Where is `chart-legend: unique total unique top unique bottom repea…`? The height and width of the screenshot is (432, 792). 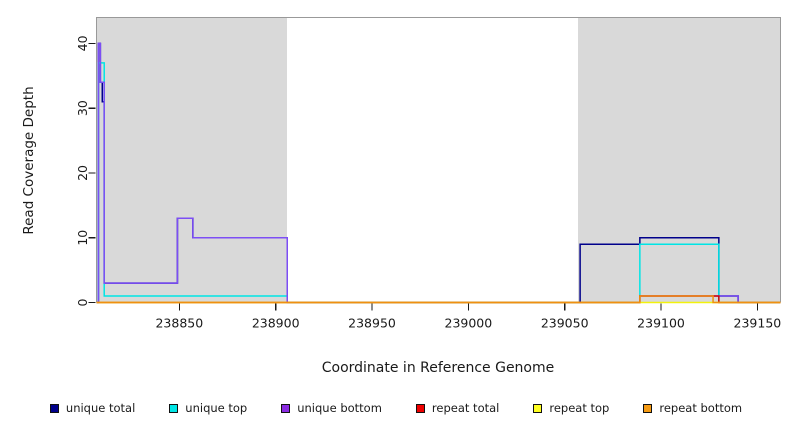
chart-legend: unique total unique top unique bottom repea… is located at coordinates (396, 408).